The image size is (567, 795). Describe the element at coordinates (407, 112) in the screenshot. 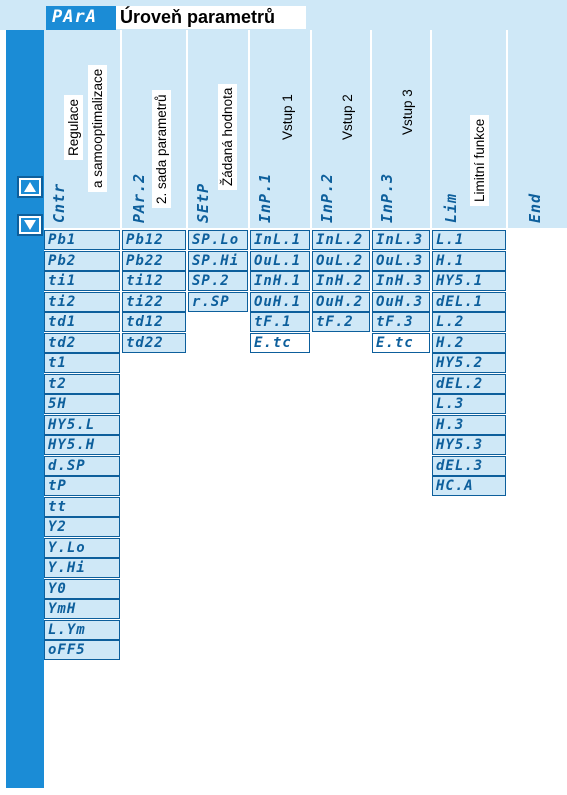

I see `column-label-inp3: Vstup 3` at that location.